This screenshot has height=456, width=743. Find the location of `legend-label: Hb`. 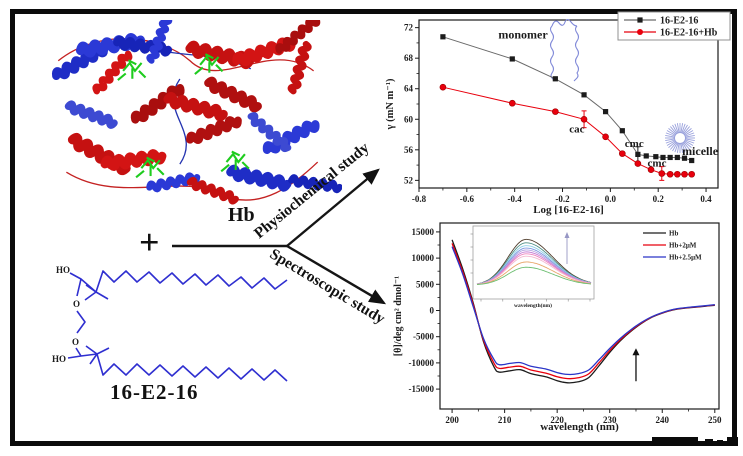

legend-label: Hb is located at coordinates (673, 234).